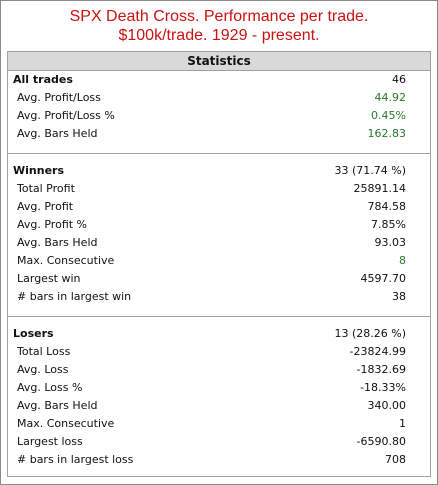 The width and height of the screenshot is (438, 485). Describe the element at coordinates (387, 405) in the screenshot. I see `stat-value: 340.00` at that location.